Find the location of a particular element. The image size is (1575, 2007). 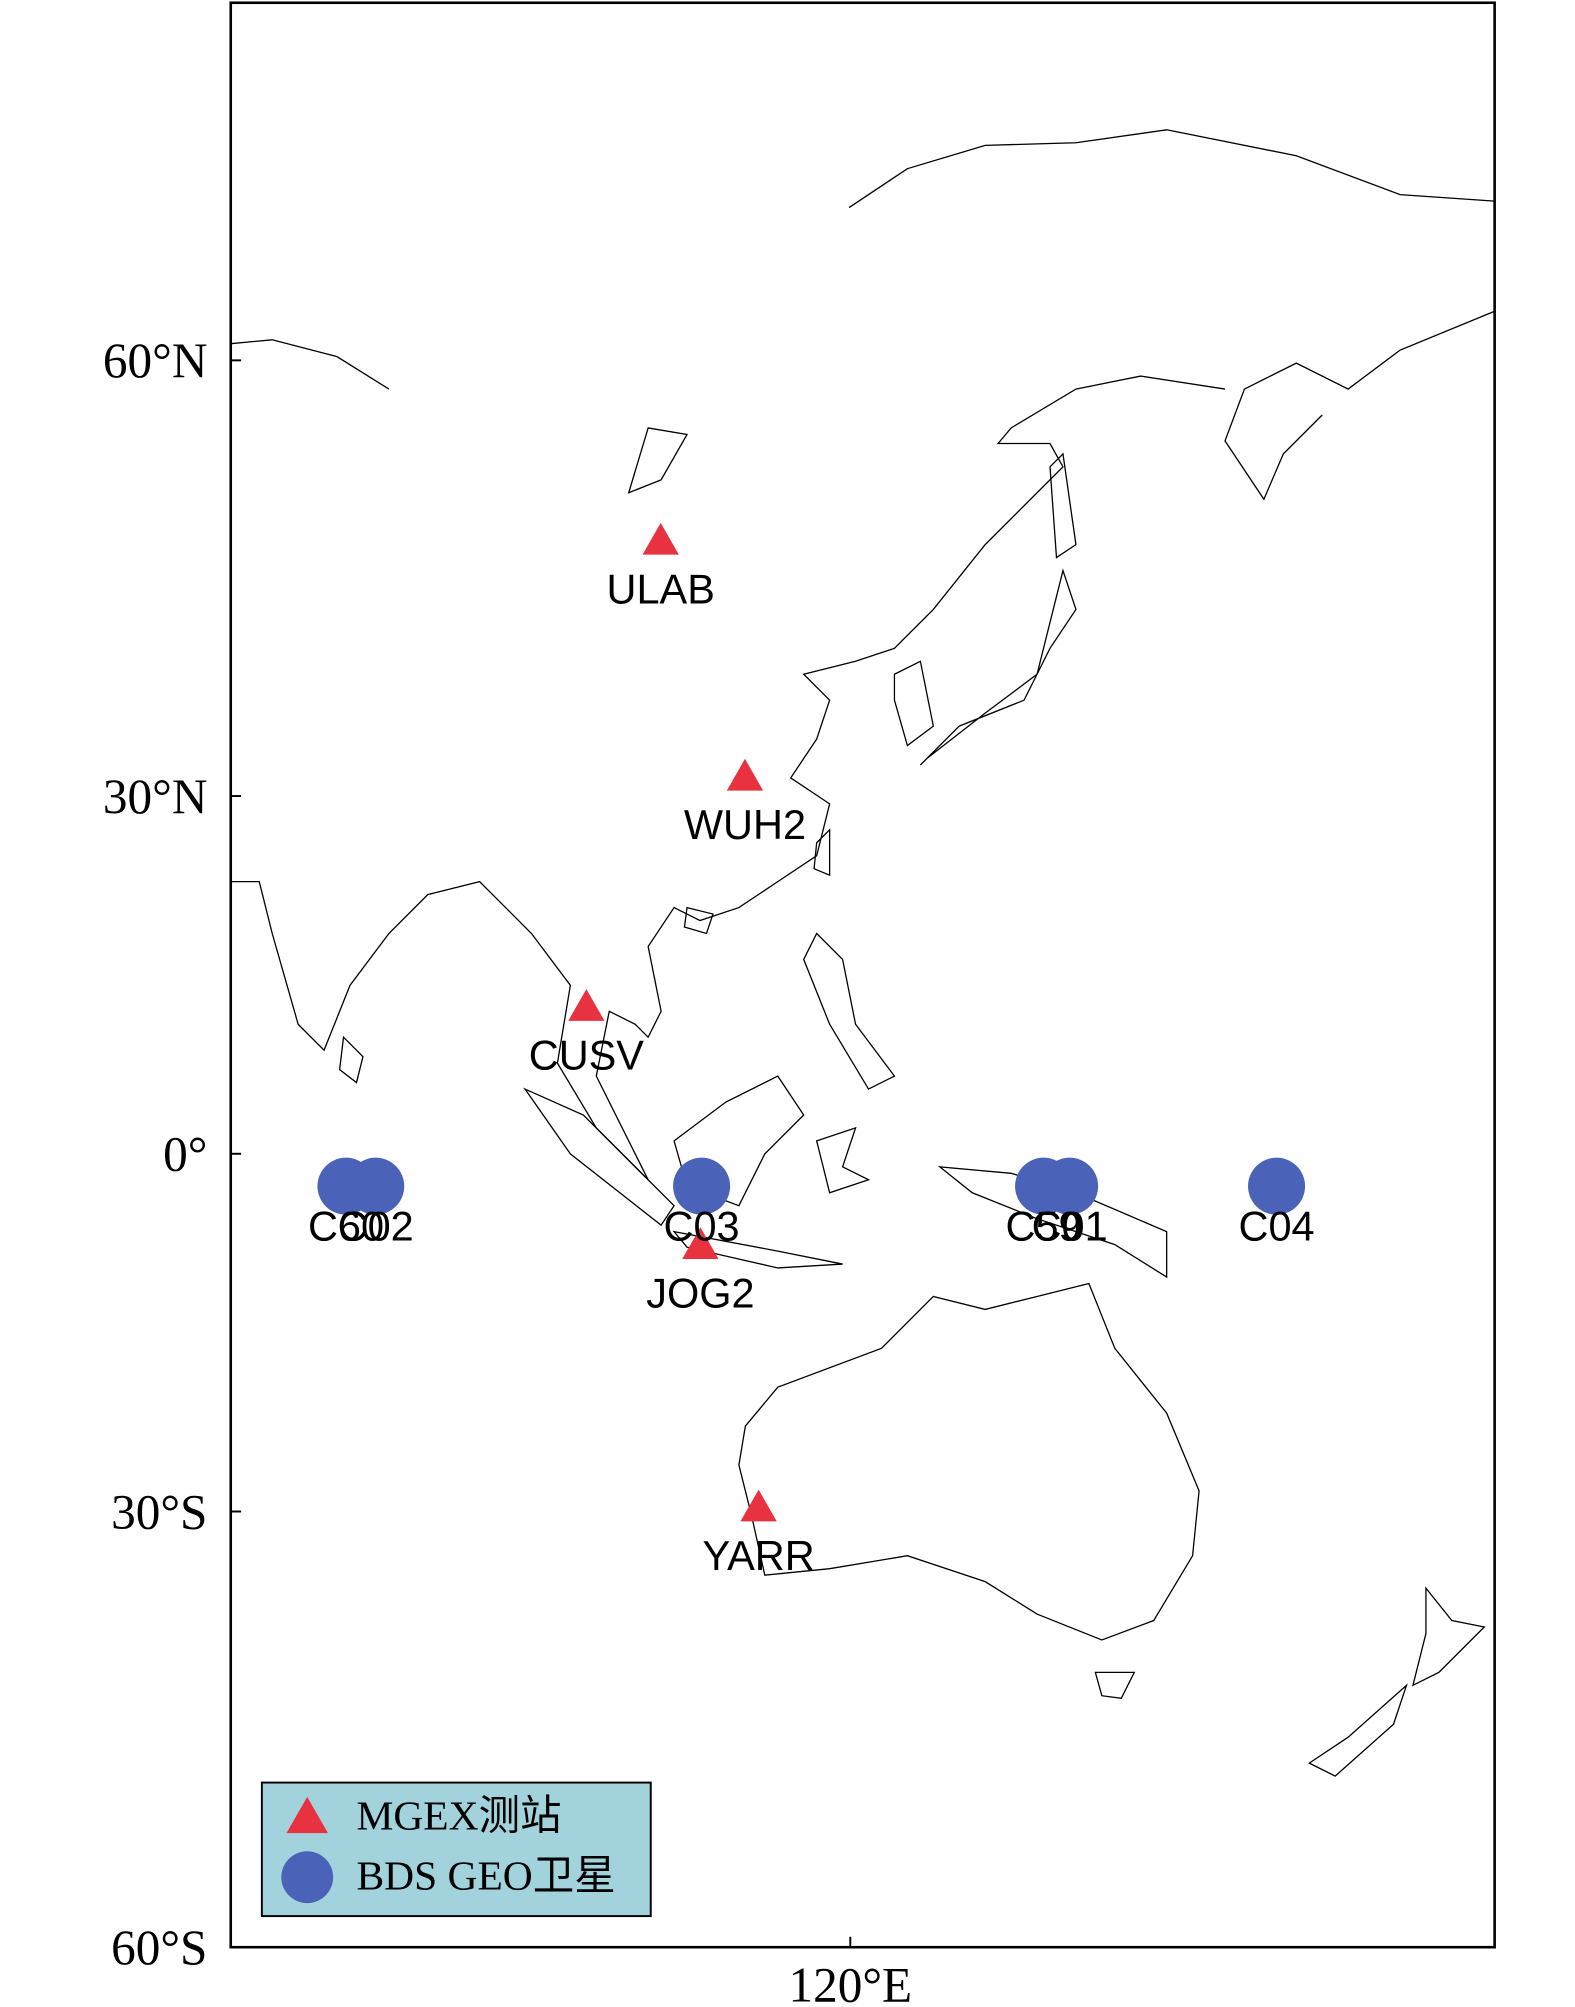

point-label: C60 is located at coordinates (346, 1226).